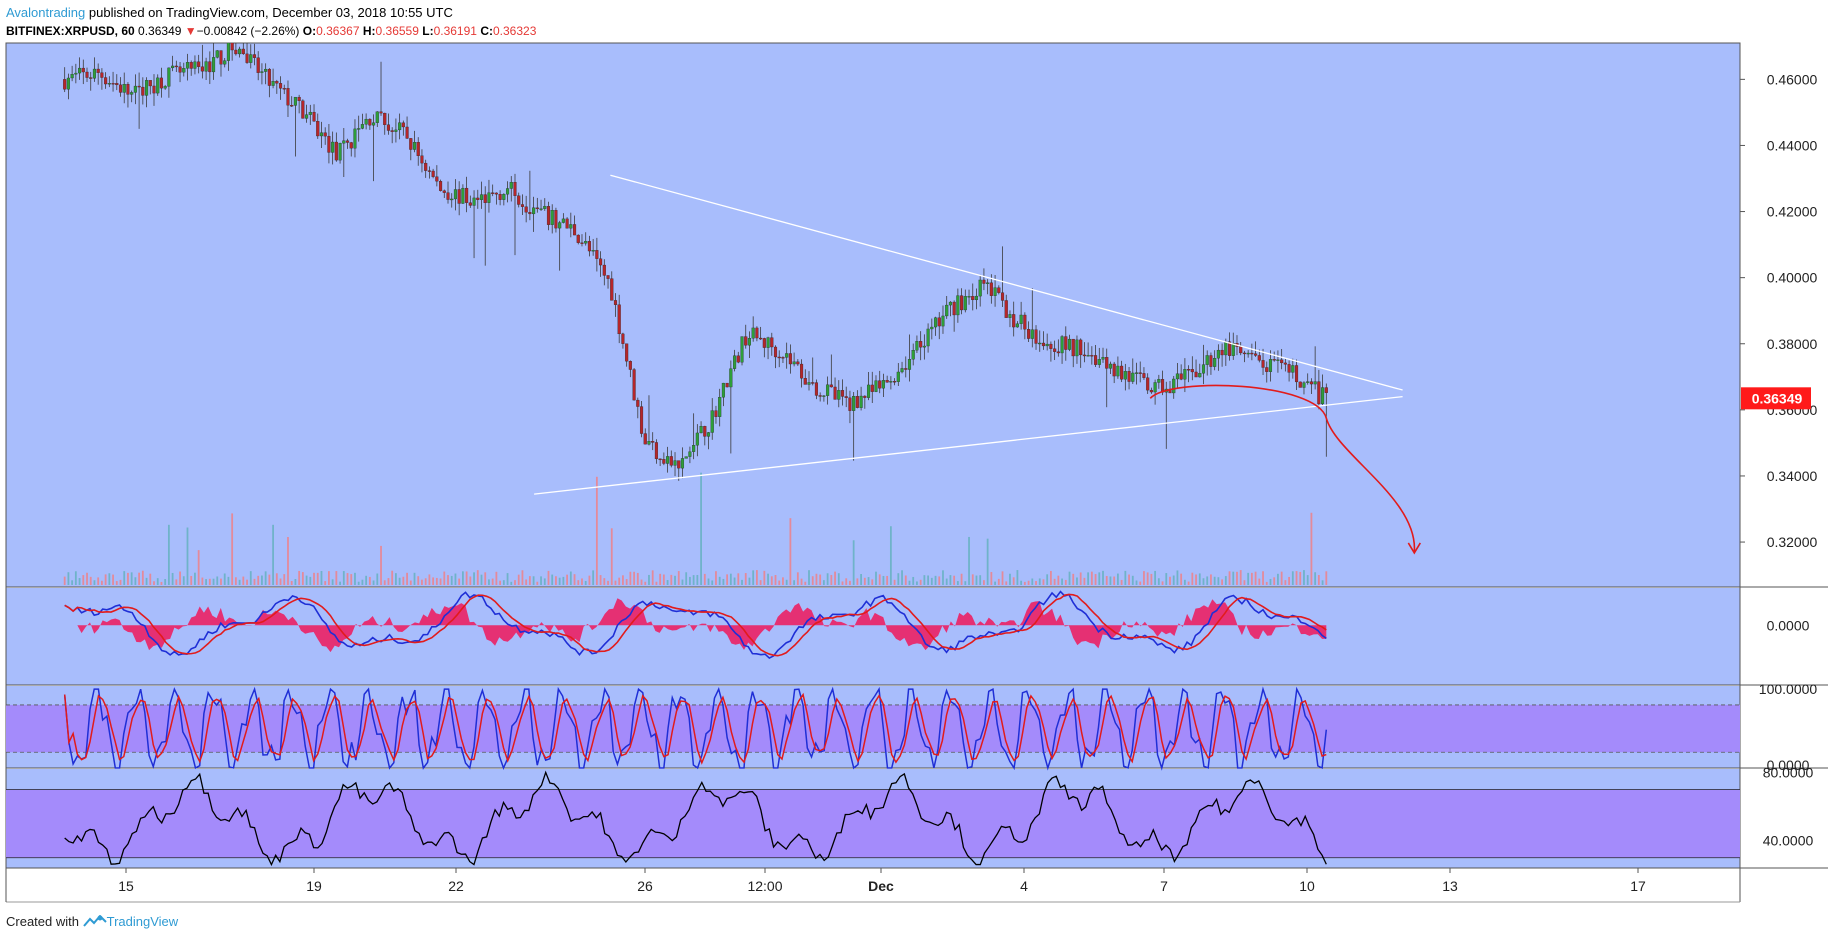 The height and width of the screenshot is (940, 1828). What do you see at coordinates (46, 12) in the screenshot?
I see `author-link: Avalontrading` at bounding box center [46, 12].